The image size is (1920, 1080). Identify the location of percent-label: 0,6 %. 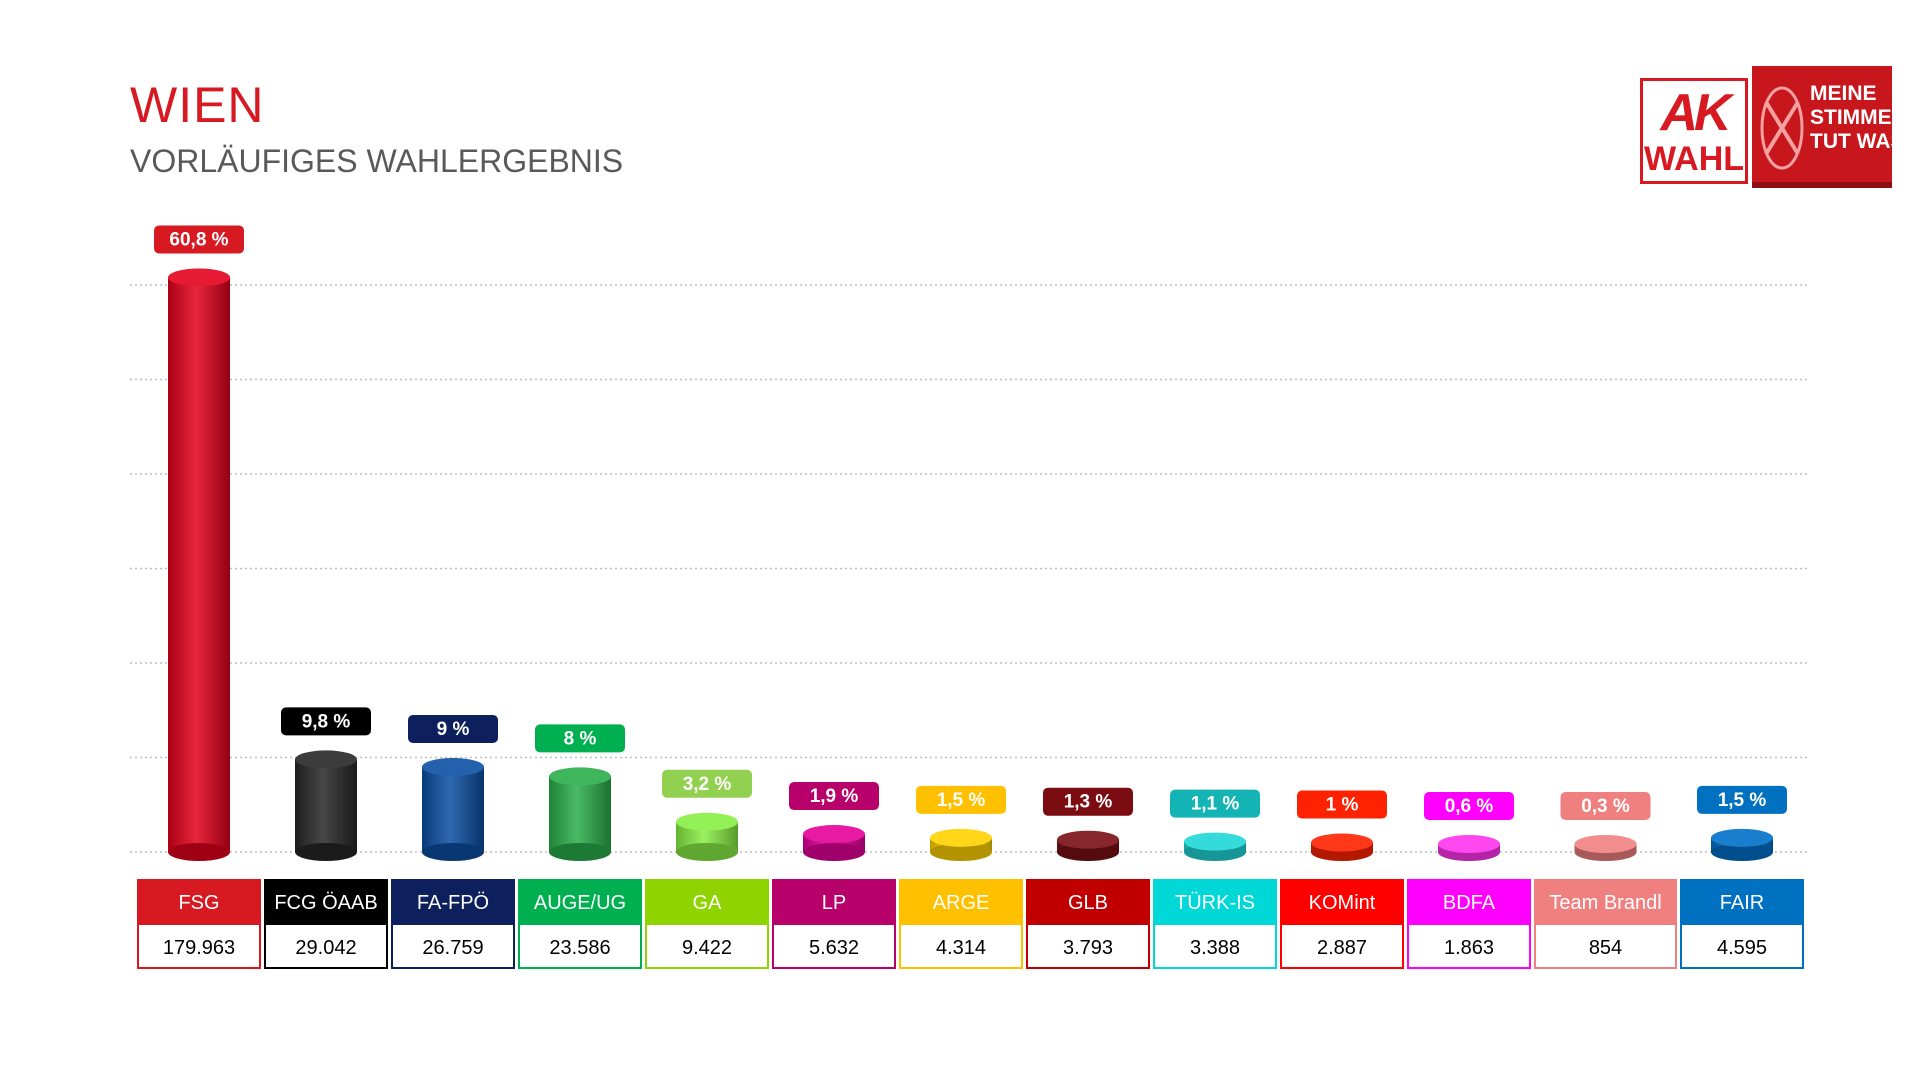
(1469, 806).